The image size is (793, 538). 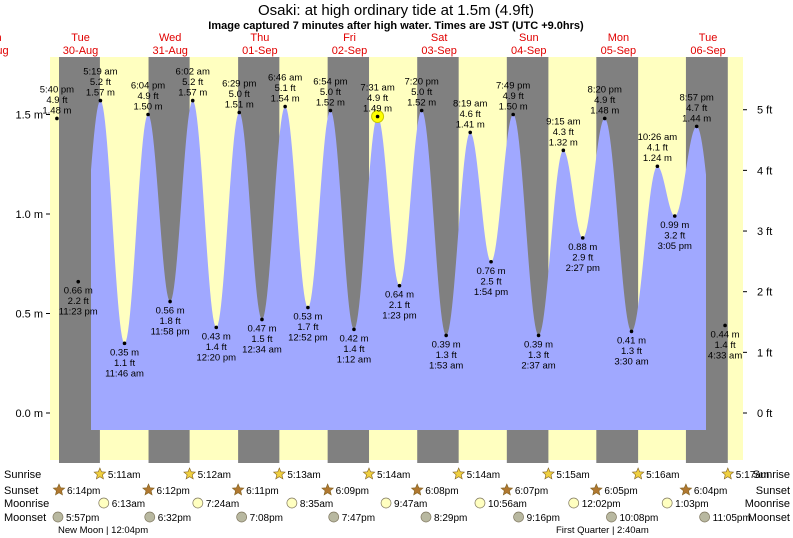 What do you see at coordinates (602, 530) in the screenshot?
I see `moon-phase-label: First Quarter | 2:40am` at bounding box center [602, 530].